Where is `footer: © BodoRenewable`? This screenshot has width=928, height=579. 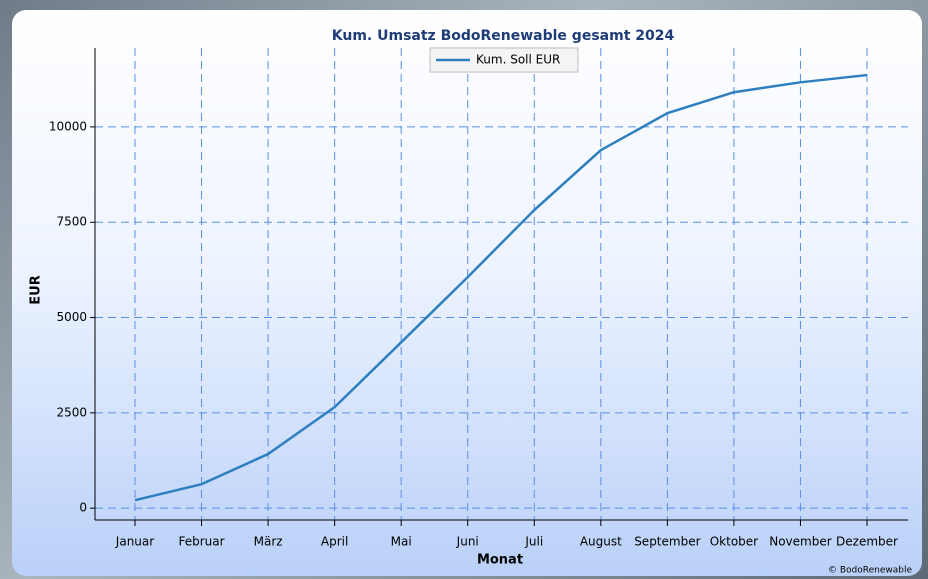
footer: © BodoRenewable is located at coordinates (870, 571).